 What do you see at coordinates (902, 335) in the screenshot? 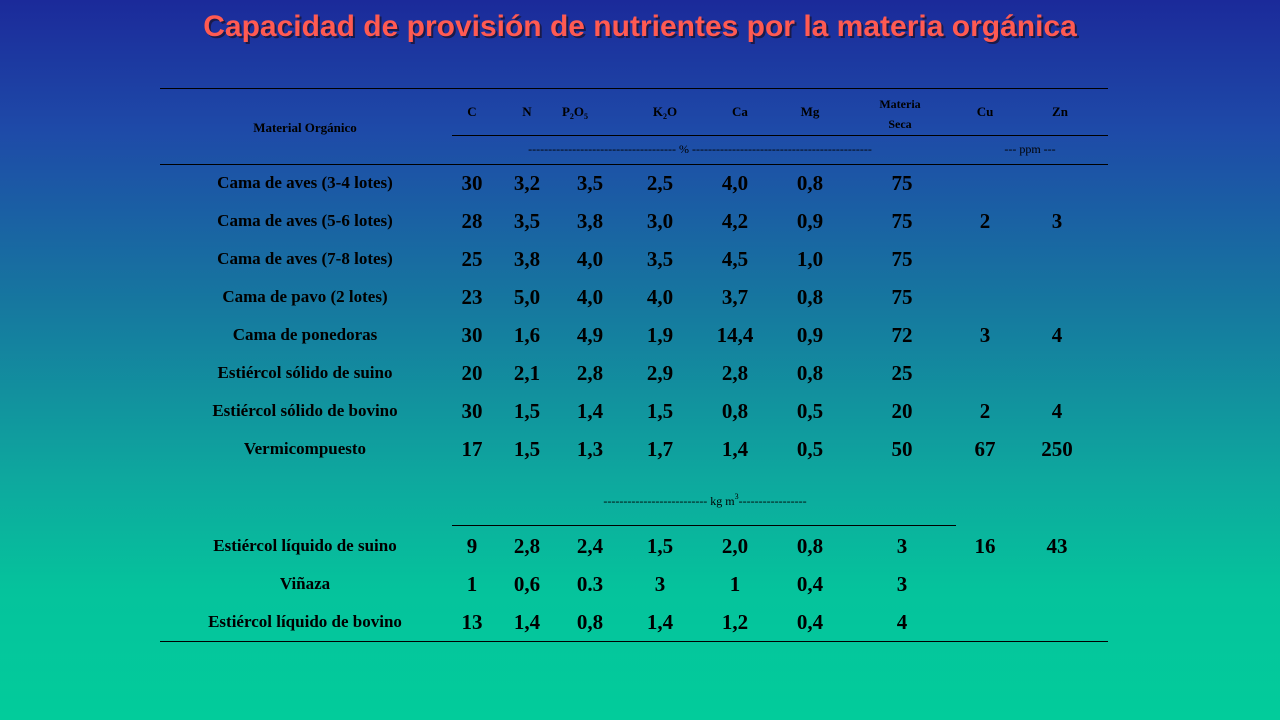
I see `row-value-ms: 72` at bounding box center [902, 335].